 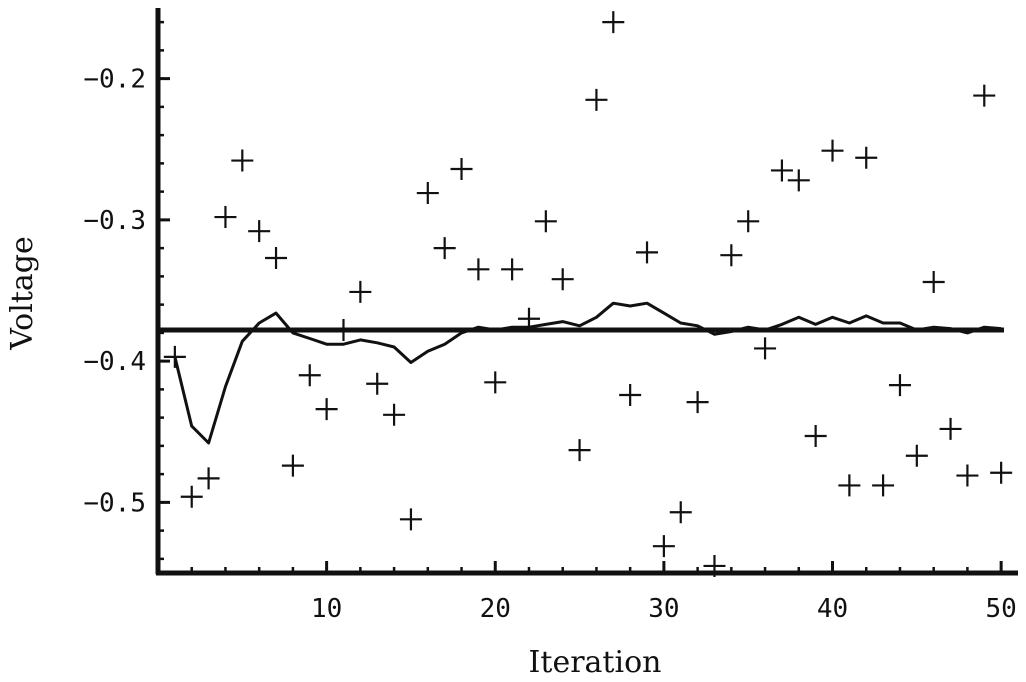 I want to click on x-tick-label: 10, so click(x=326, y=609).